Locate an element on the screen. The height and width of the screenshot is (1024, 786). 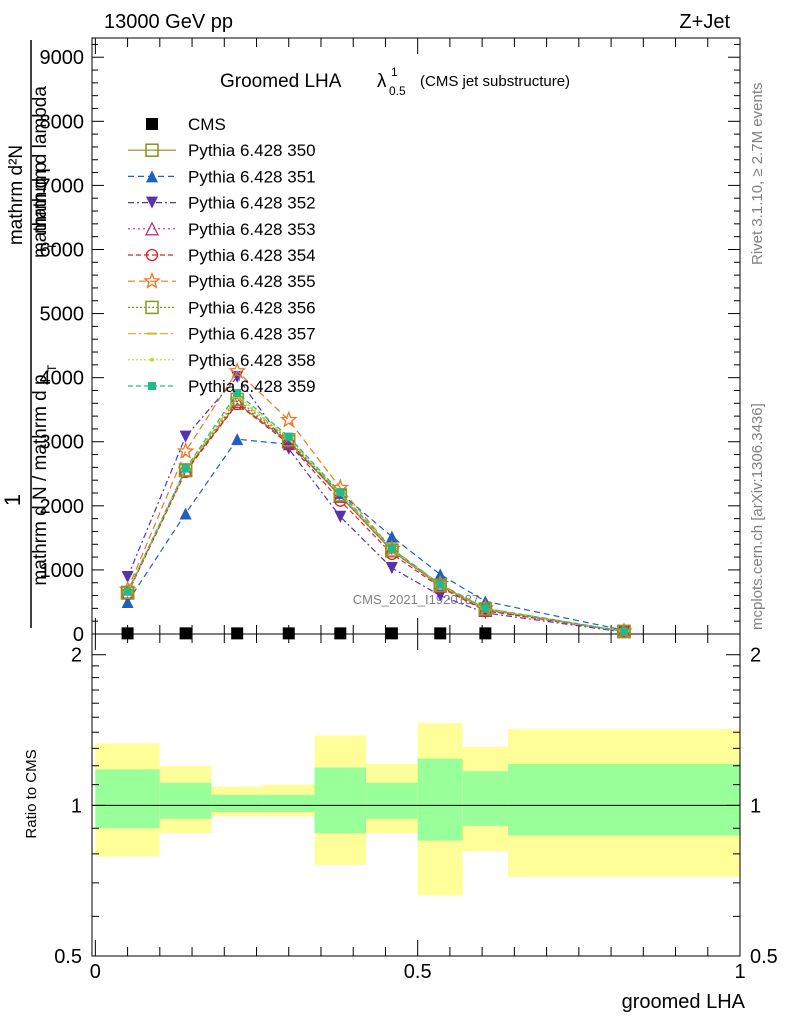
ratio-bands is located at coordinates (417, 809).